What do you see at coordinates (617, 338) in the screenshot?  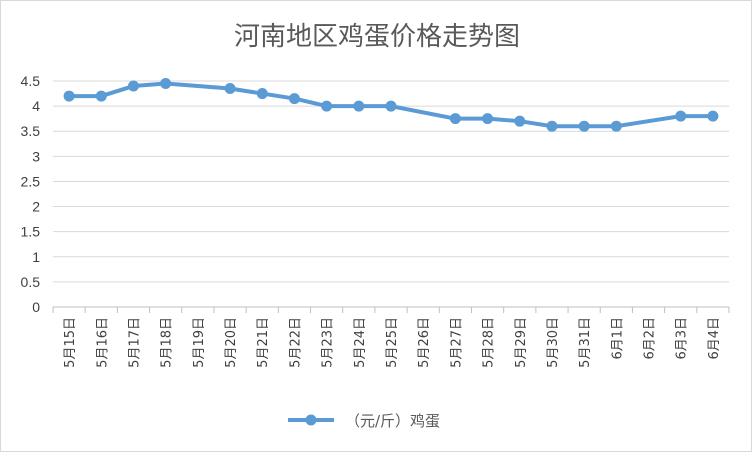 I see `x-tick-label: 6月1日` at bounding box center [617, 338].